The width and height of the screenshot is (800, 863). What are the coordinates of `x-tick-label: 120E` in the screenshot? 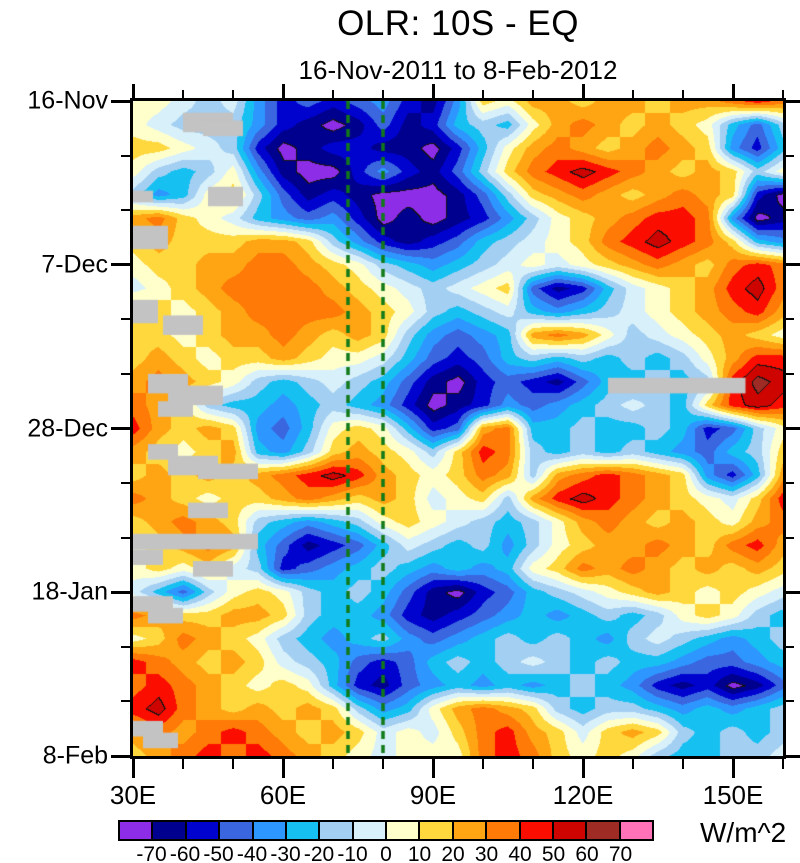 It's located at (583, 795).